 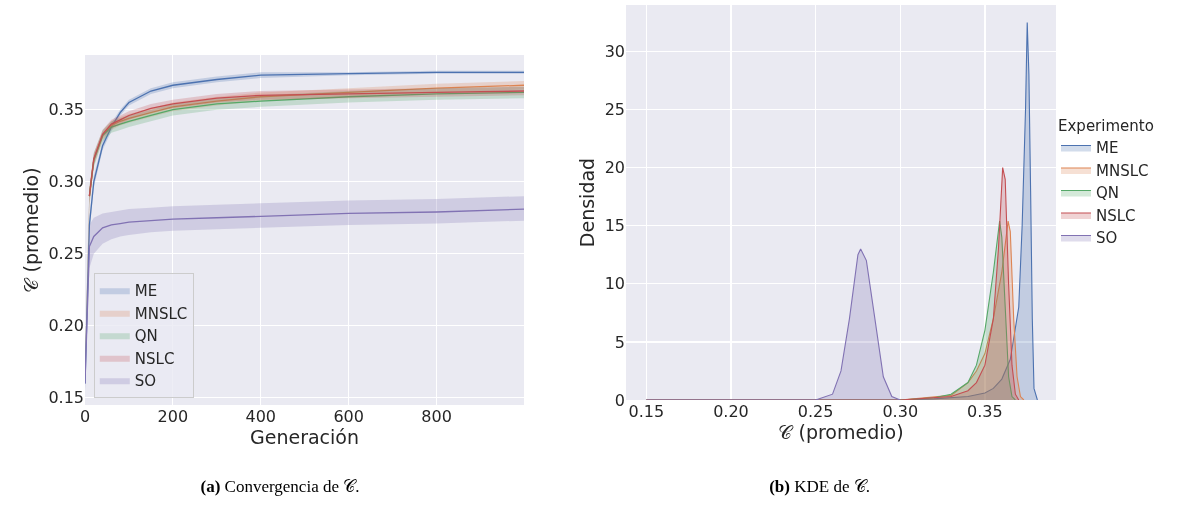 What do you see at coordinates (1106, 126) in the screenshot?
I see `legend-title: Experimento` at bounding box center [1106, 126].